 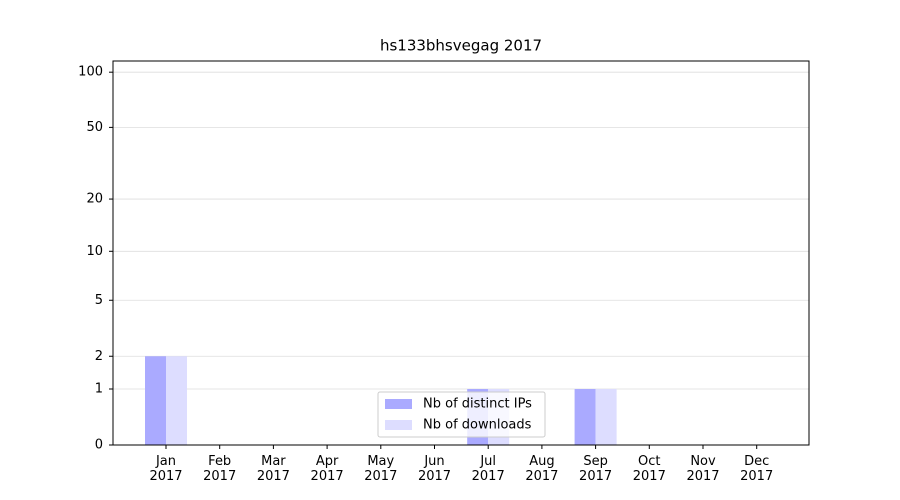 I want to click on x-tick-label: Jan 2017, so click(x=166, y=469).